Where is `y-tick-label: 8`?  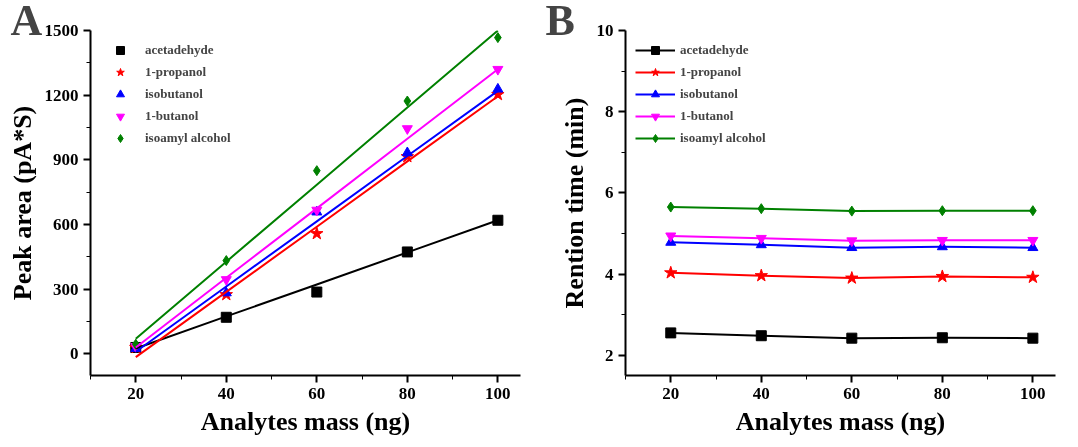
y-tick-label: 8 is located at coordinates (609, 112).